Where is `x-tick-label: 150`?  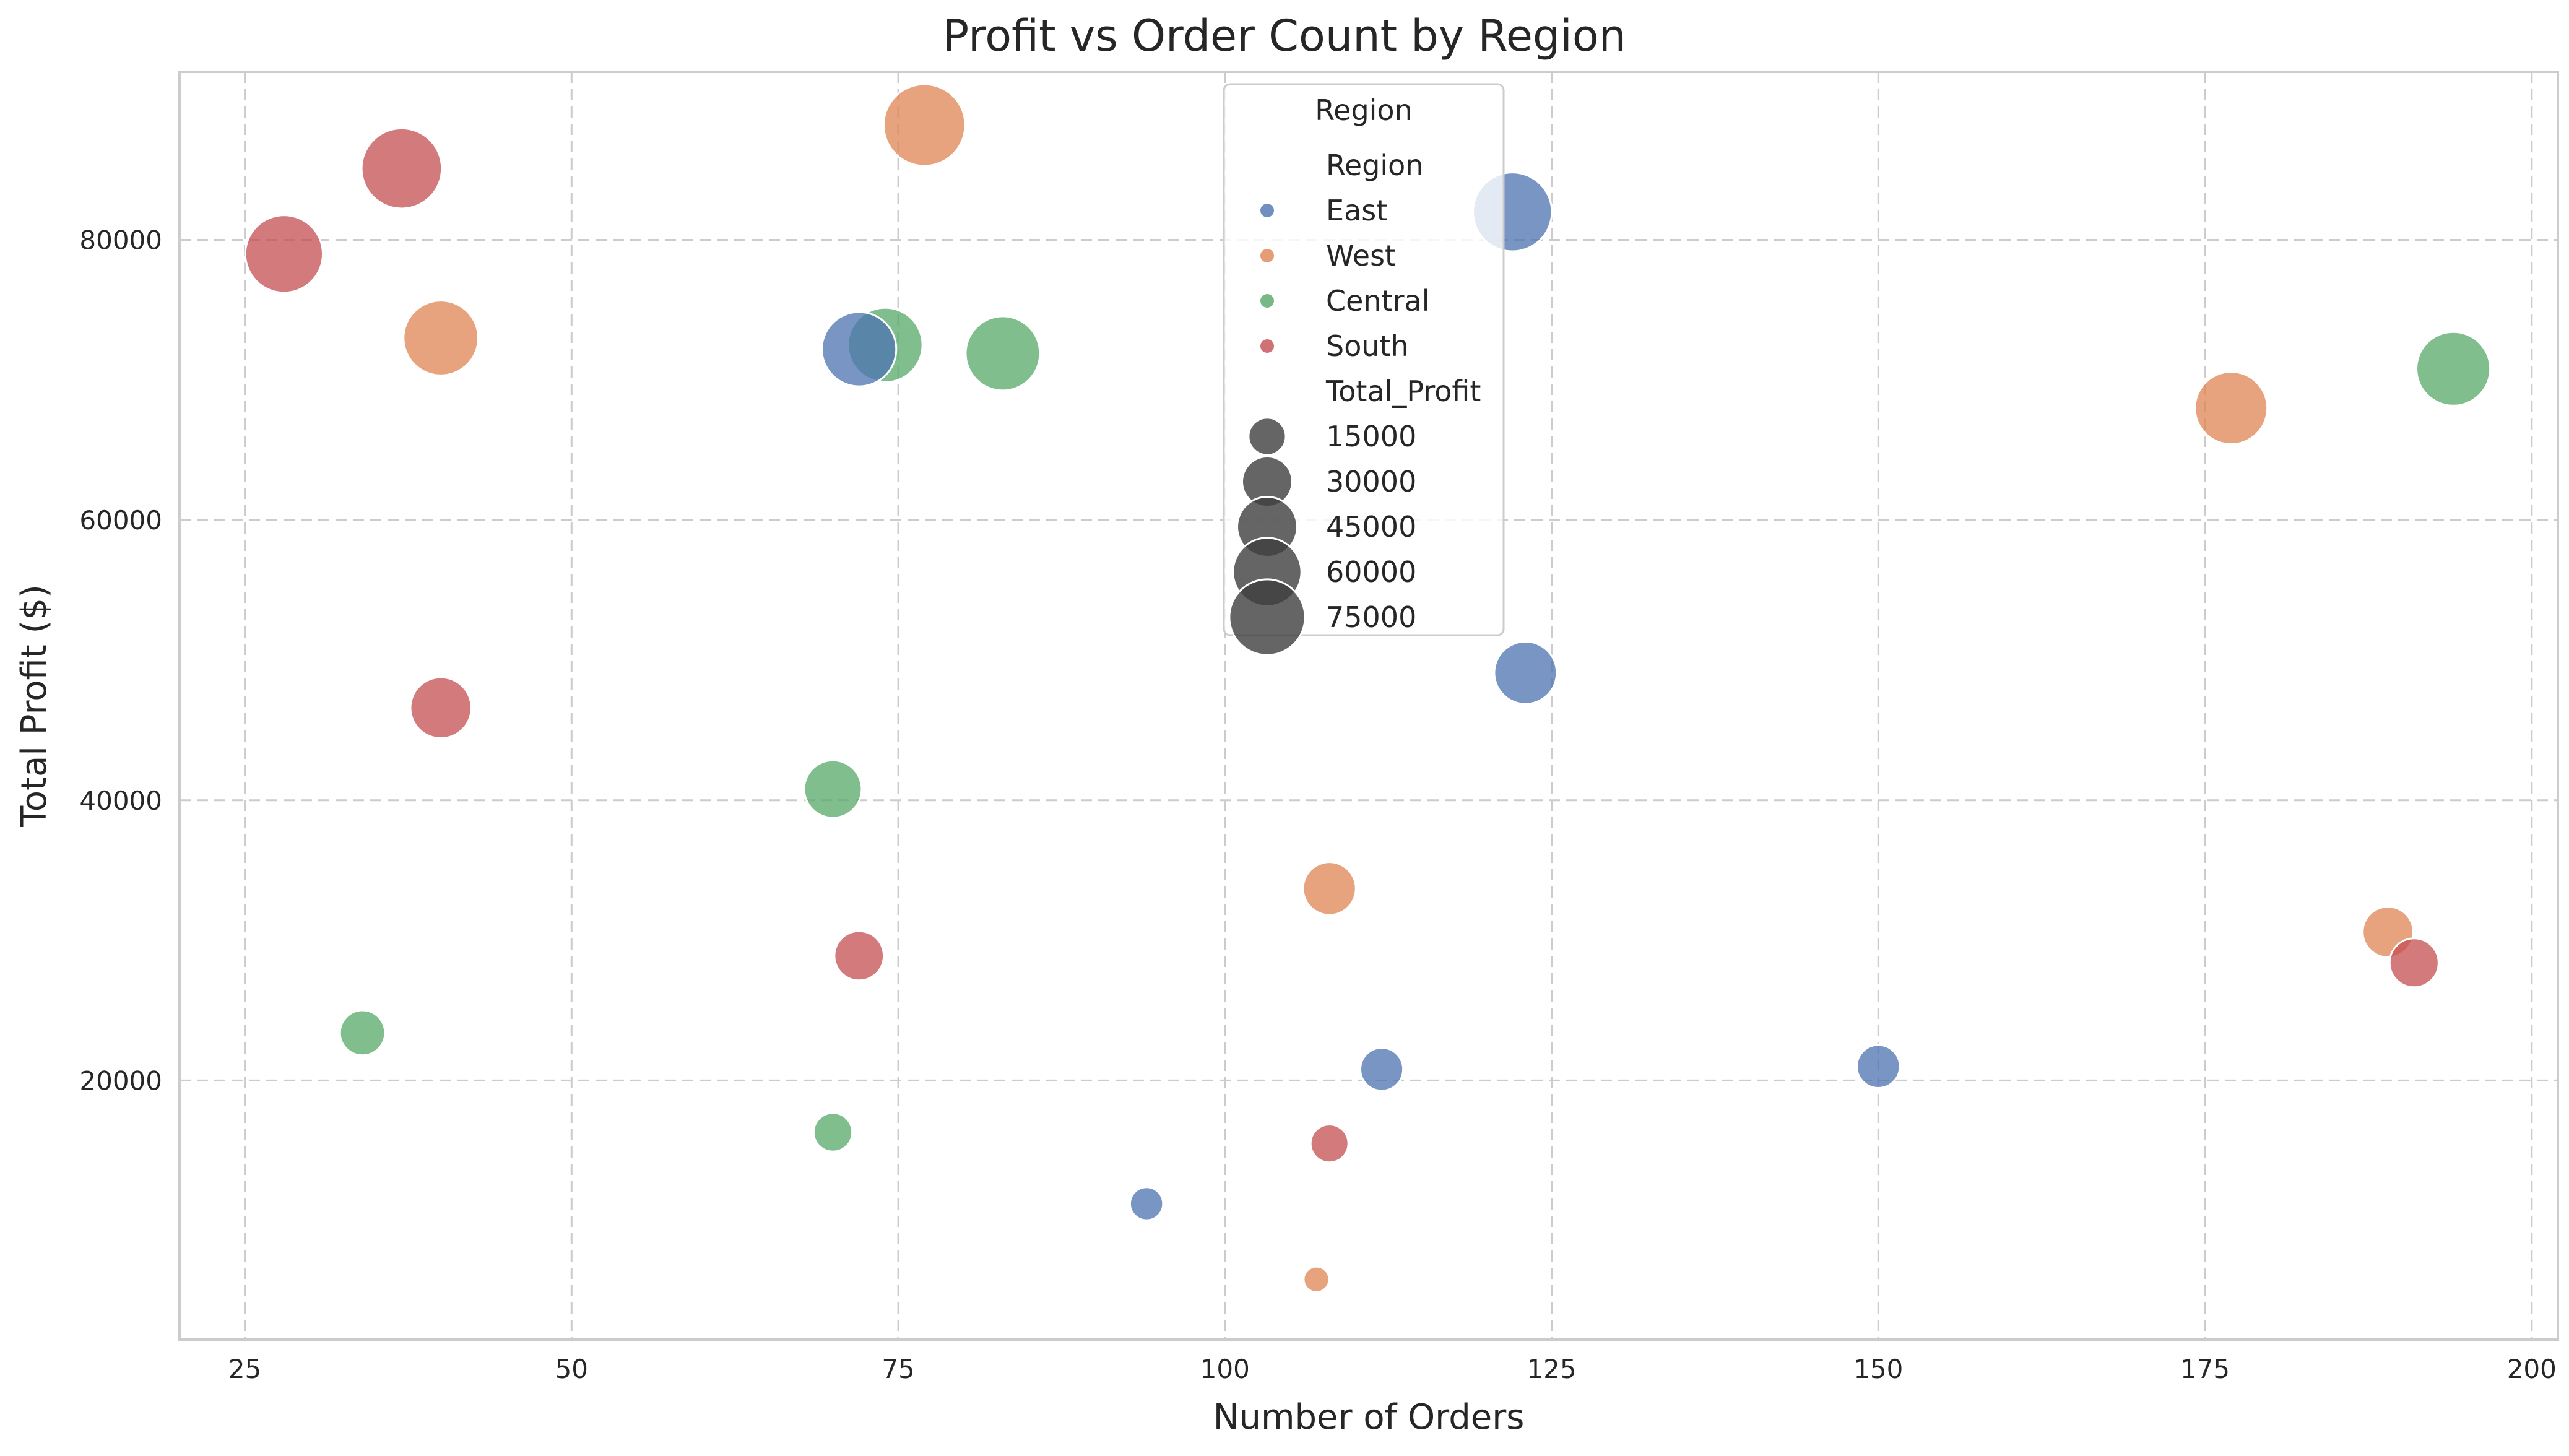
x-tick-label: 150 is located at coordinates (1878, 1369).